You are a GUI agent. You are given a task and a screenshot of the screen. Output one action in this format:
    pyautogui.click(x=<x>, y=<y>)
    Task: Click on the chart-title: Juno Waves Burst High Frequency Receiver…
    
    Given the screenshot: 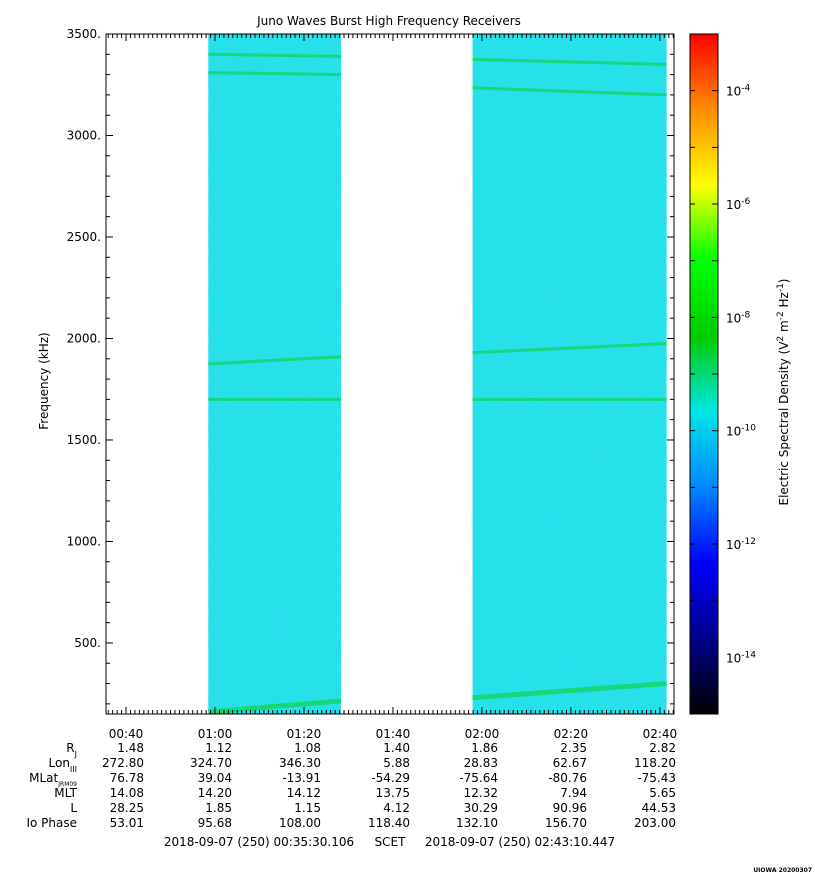 What is the action you would take?
    pyautogui.click(x=388, y=21)
    